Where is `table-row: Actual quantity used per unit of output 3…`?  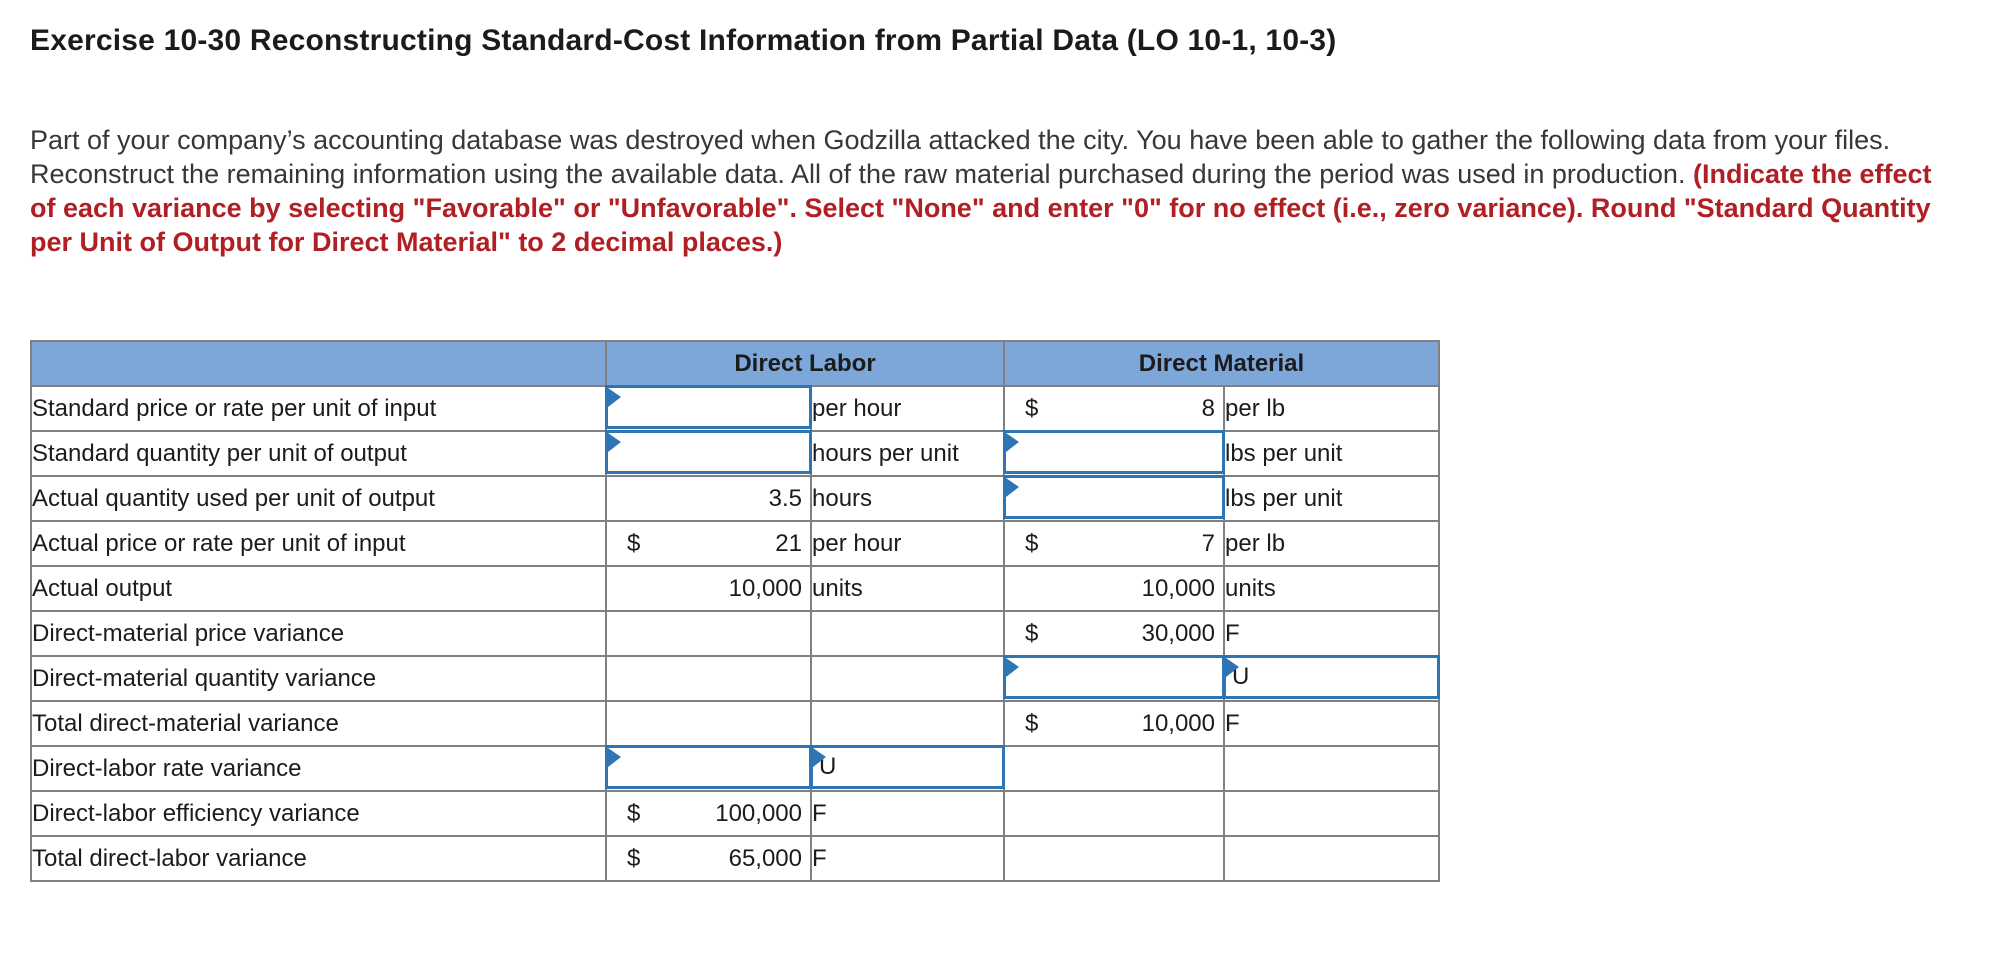
table-row: Actual quantity used per unit of output 3… is located at coordinates (735, 498).